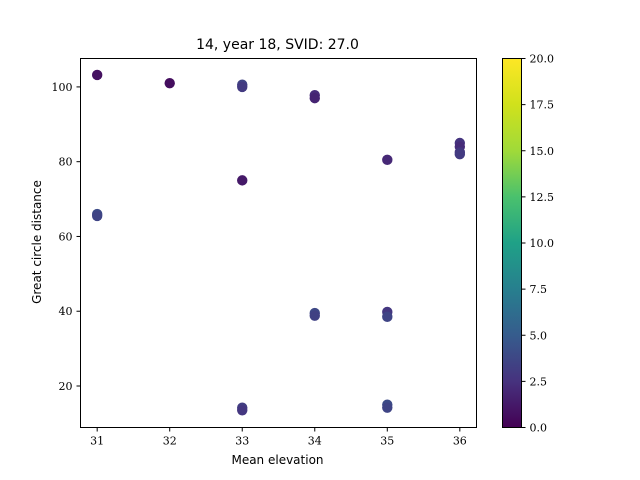 The image size is (640, 480). What do you see at coordinates (539, 428) in the screenshot?
I see `colorbar-tick-label: 0.0` at bounding box center [539, 428].